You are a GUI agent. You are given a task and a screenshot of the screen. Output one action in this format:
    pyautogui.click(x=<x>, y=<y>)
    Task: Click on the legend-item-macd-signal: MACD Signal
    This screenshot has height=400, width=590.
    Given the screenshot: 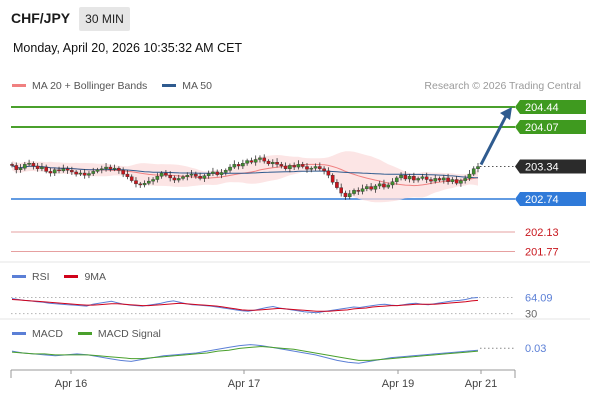 What is the action you would take?
    pyautogui.click(x=119, y=334)
    